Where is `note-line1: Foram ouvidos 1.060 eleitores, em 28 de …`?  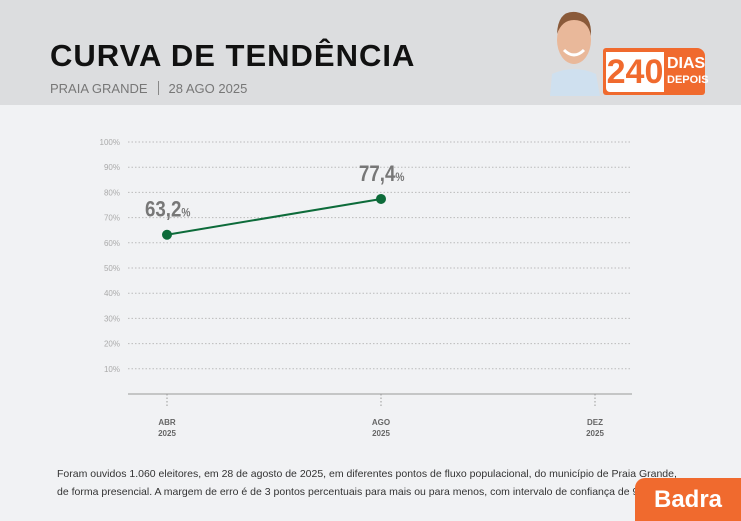
note-line1: Foram ouvidos 1.060 eleitores, em 28 de … is located at coordinates (367, 474).